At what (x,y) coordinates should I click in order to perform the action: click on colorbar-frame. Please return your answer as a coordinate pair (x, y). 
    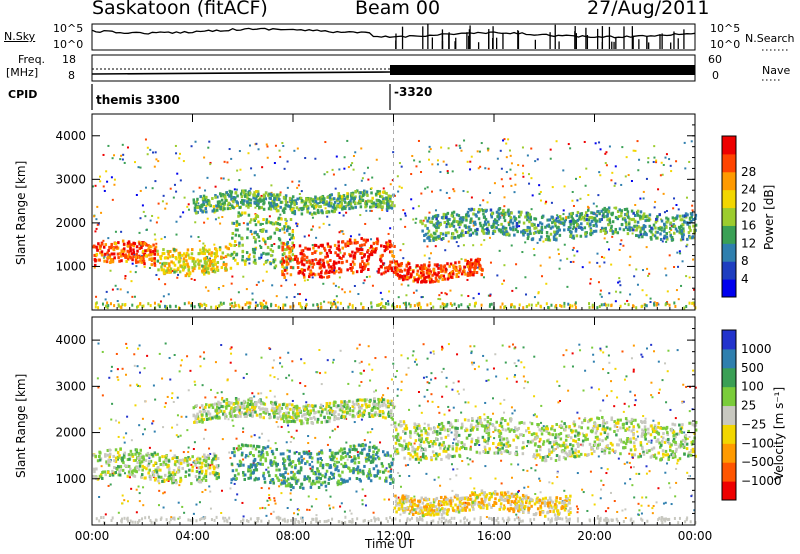
    Looking at the image, I should click on (729, 216).